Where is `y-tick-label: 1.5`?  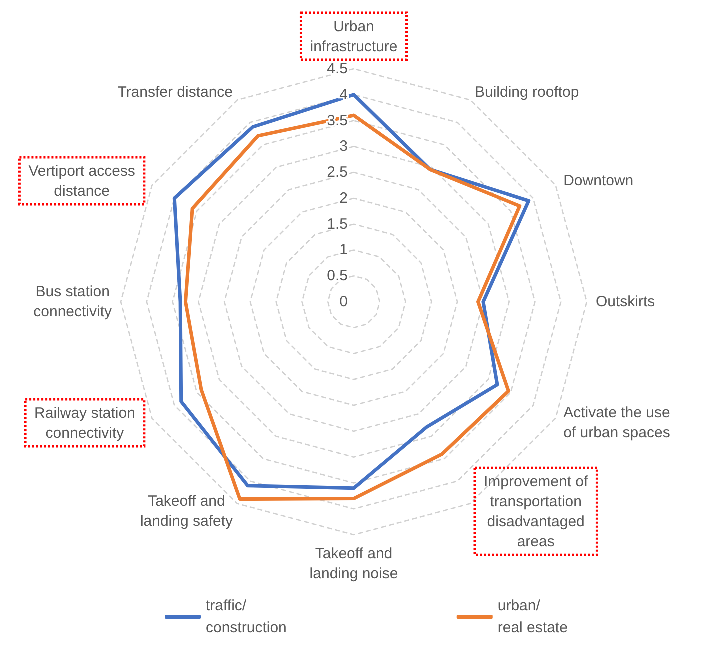
y-tick-label: 1.5 is located at coordinates (337, 224).